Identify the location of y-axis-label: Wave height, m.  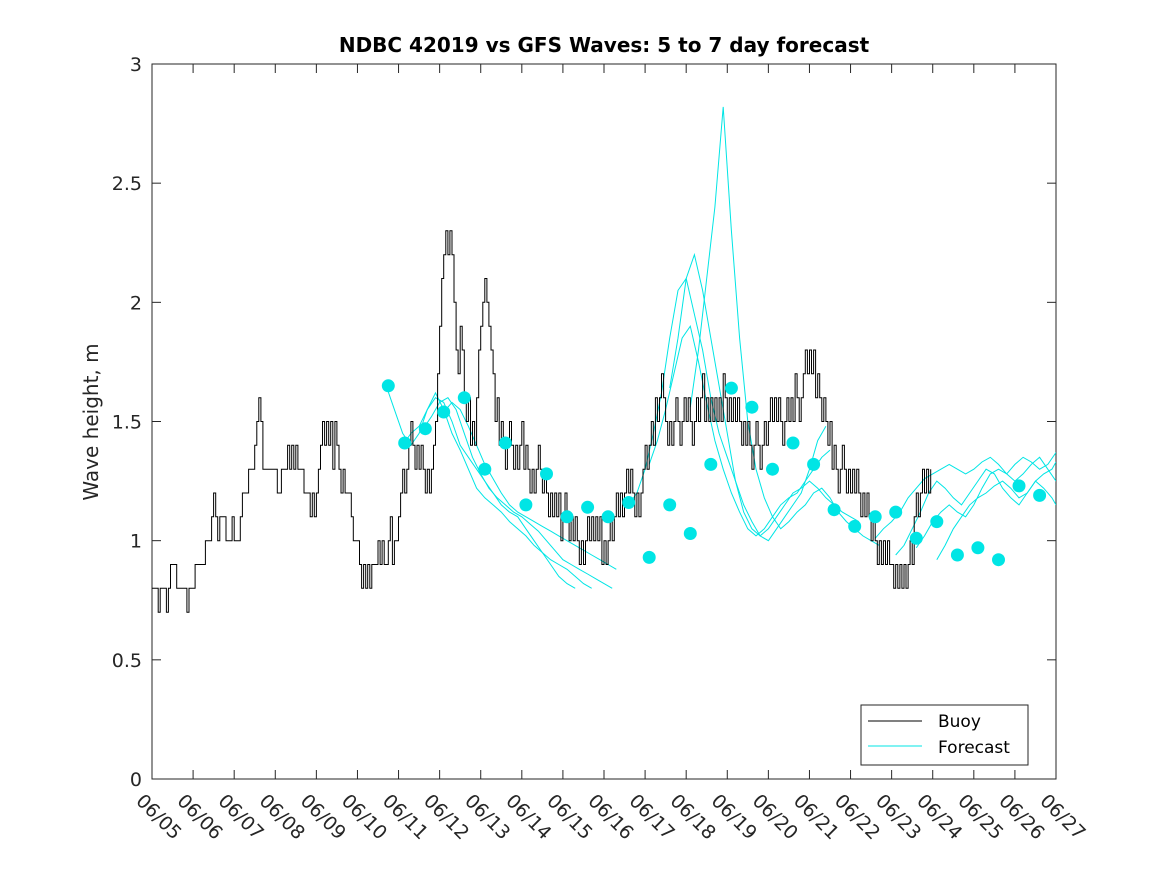
(91, 421).